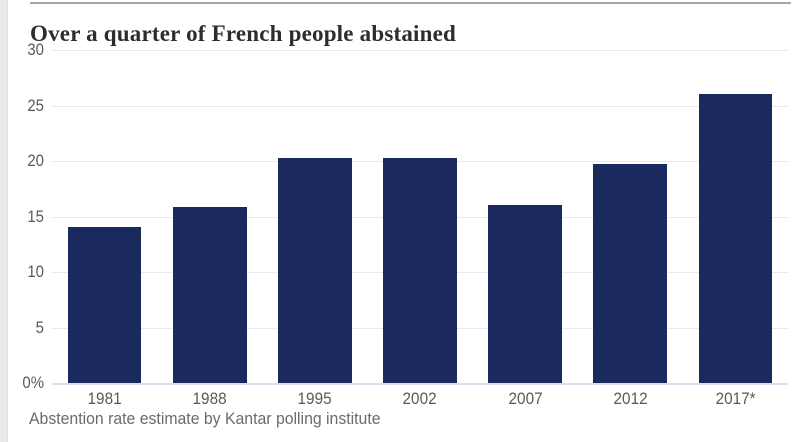 This screenshot has width=800, height=442. What do you see at coordinates (33, 382) in the screenshot?
I see `y-axis-tick-label: 0%` at bounding box center [33, 382].